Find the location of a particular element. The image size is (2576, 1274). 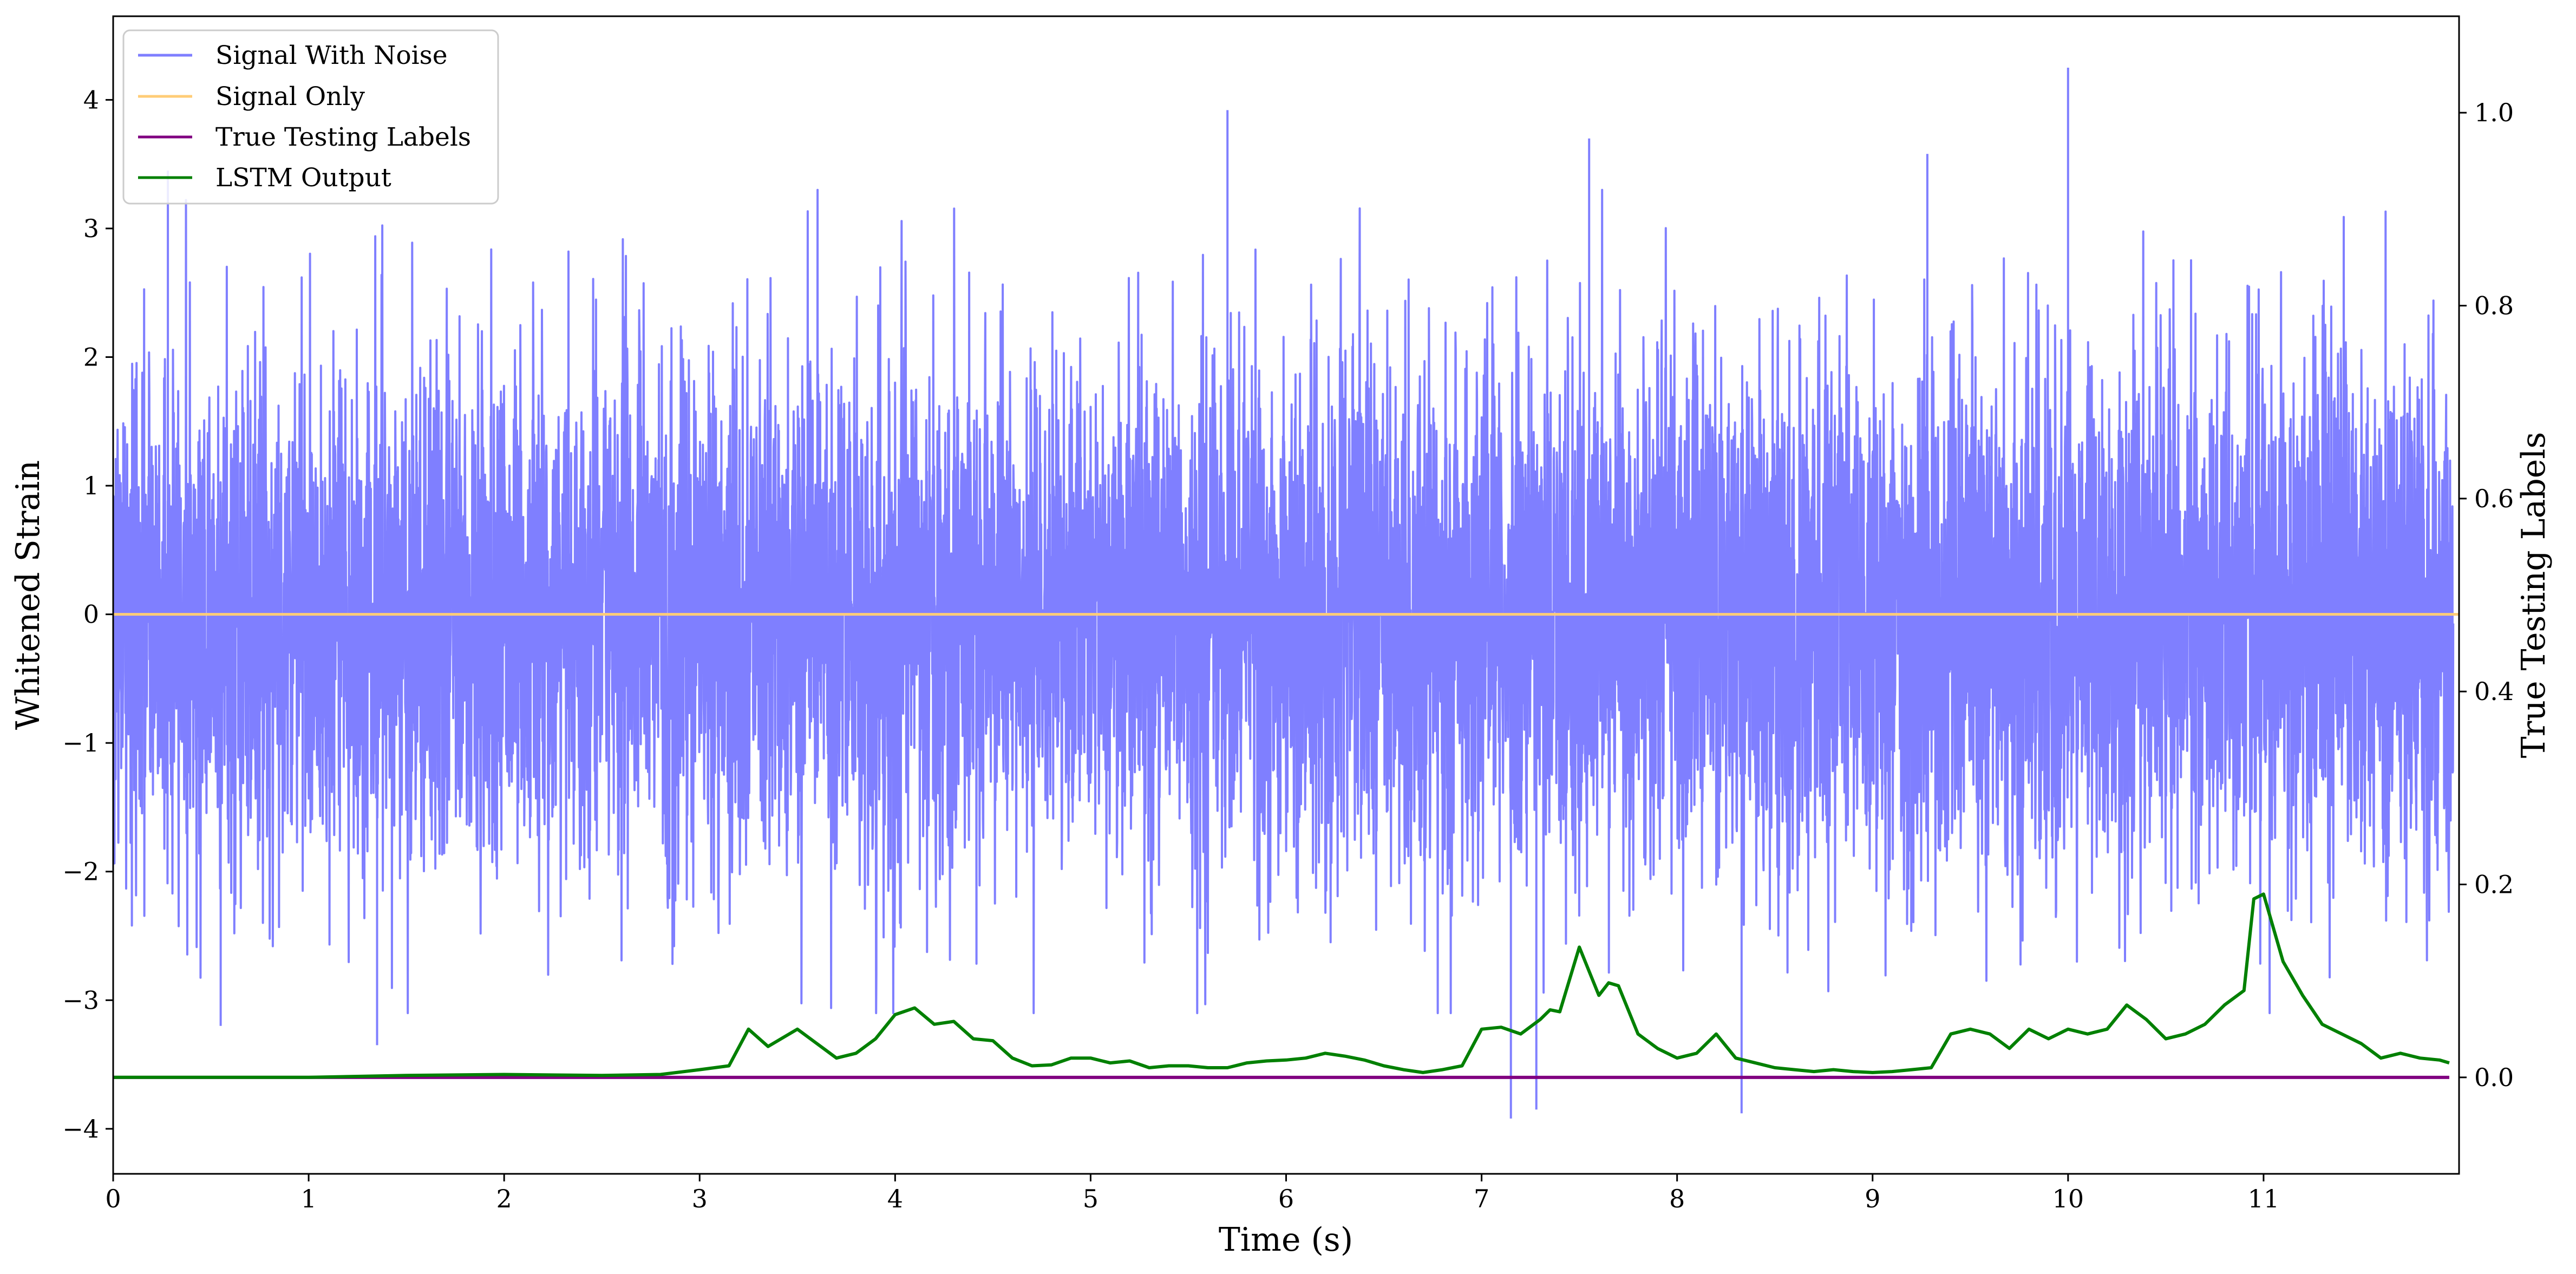

legend-label-signal-with-noise: Signal With Noise is located at coordinates (331, 55).